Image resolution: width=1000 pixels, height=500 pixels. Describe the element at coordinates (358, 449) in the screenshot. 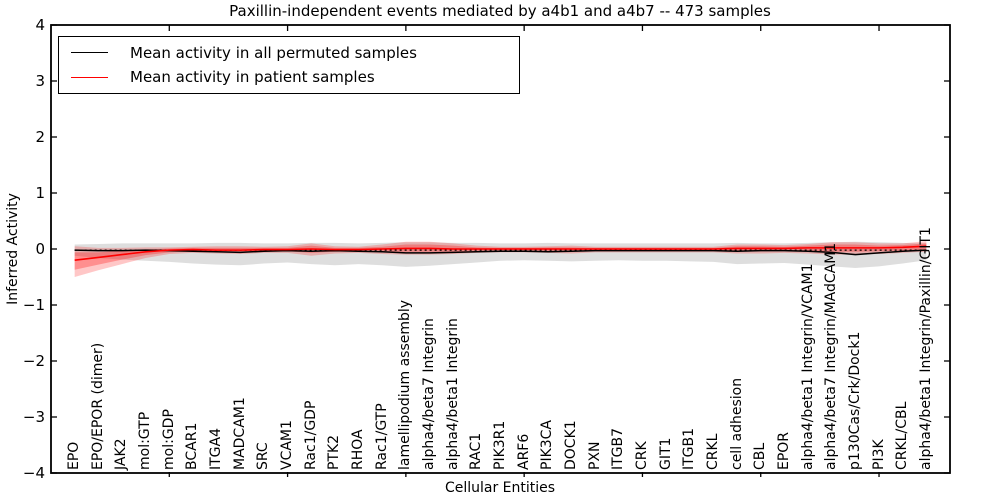

I see `x-category-label: RHOA` at that location.